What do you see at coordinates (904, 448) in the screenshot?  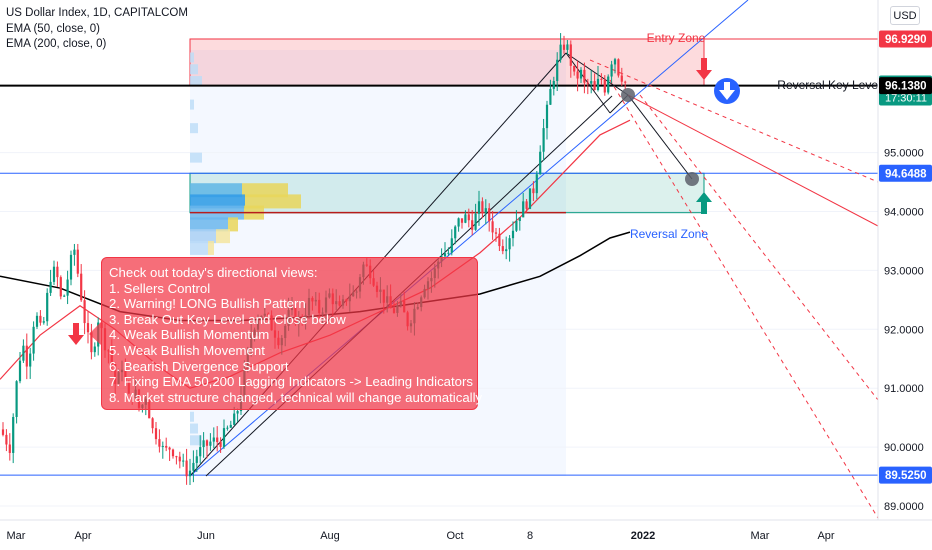 I see `y-tick-label: 90.0000` at bounding box center [904, 448].